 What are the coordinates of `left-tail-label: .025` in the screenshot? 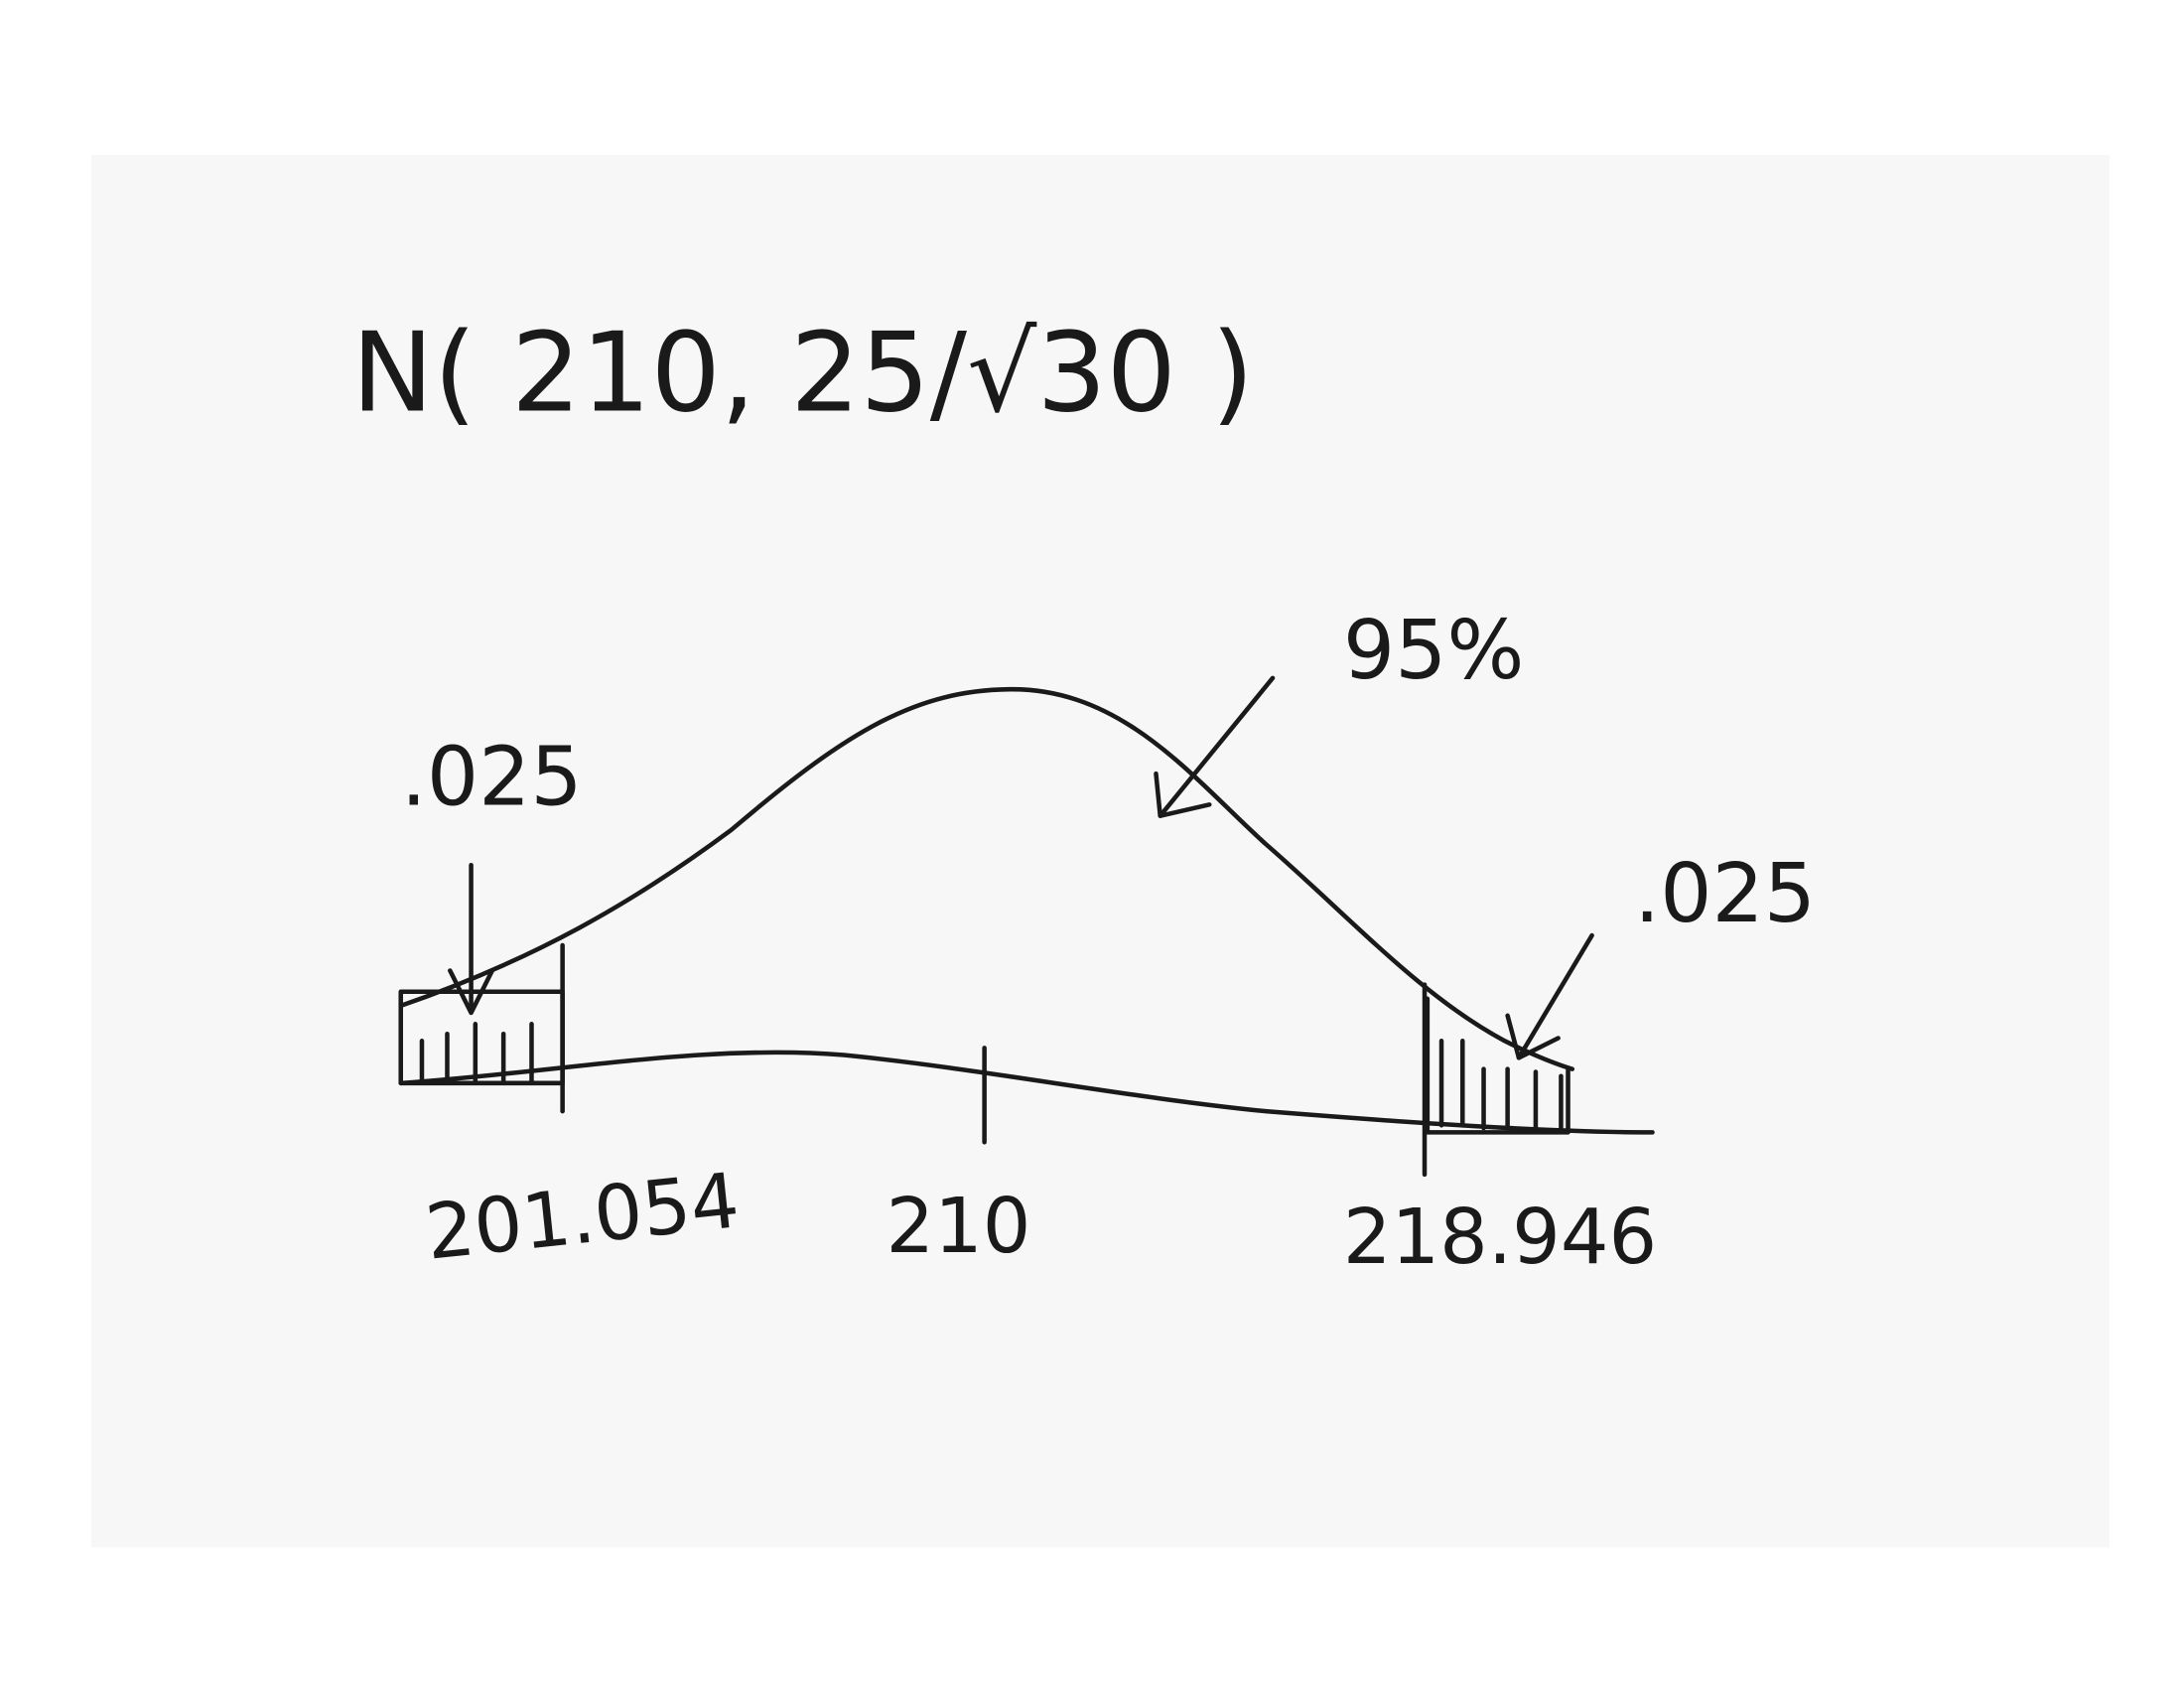 It's located at (492, 777).